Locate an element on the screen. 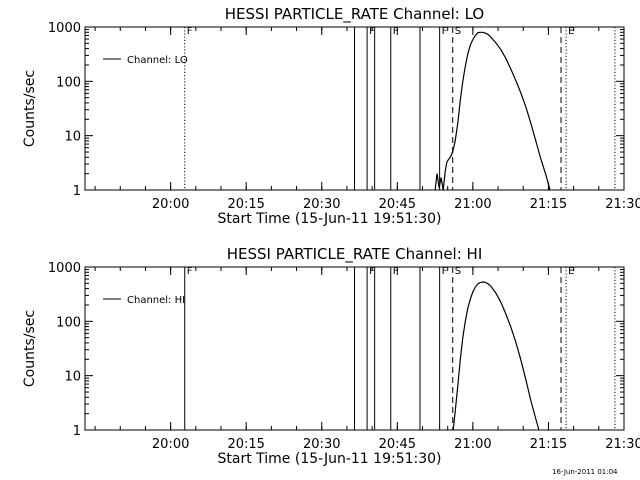 This screenshot has height=480, width=640. legend-label: Channel: HI is located at coordinates (156, 300).